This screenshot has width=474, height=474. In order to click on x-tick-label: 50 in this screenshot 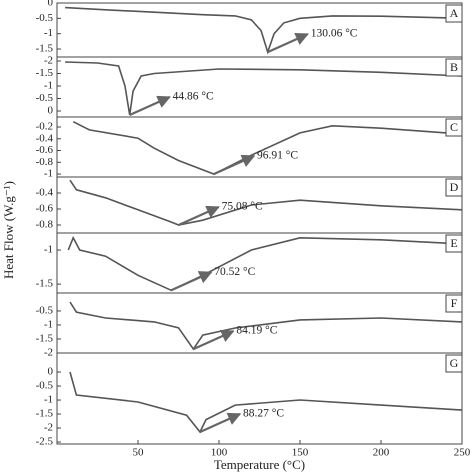, I will do `click(139, 453)`.